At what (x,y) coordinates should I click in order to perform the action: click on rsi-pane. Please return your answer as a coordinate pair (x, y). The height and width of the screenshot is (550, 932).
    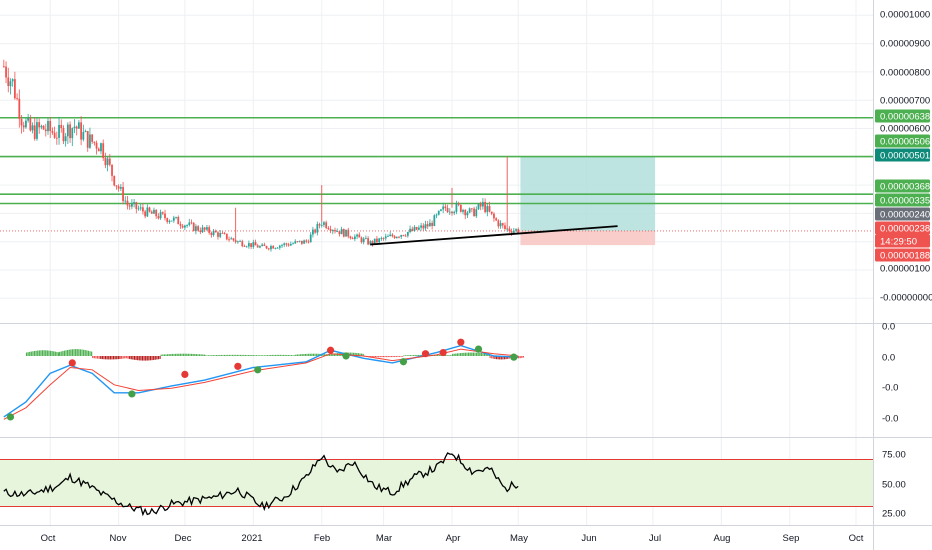
    Looking at the image, I should click on (436, 484).